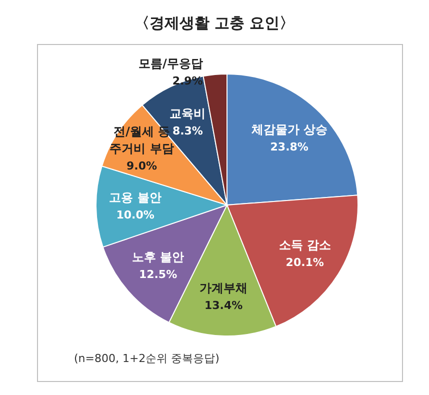 Image resolution: width=429 pixels, height=395 pixels. What do you see at coordinates (158, 257) in the screenshot?
I see `slice-label: 노후 불안` at bounding box center [158, 257].